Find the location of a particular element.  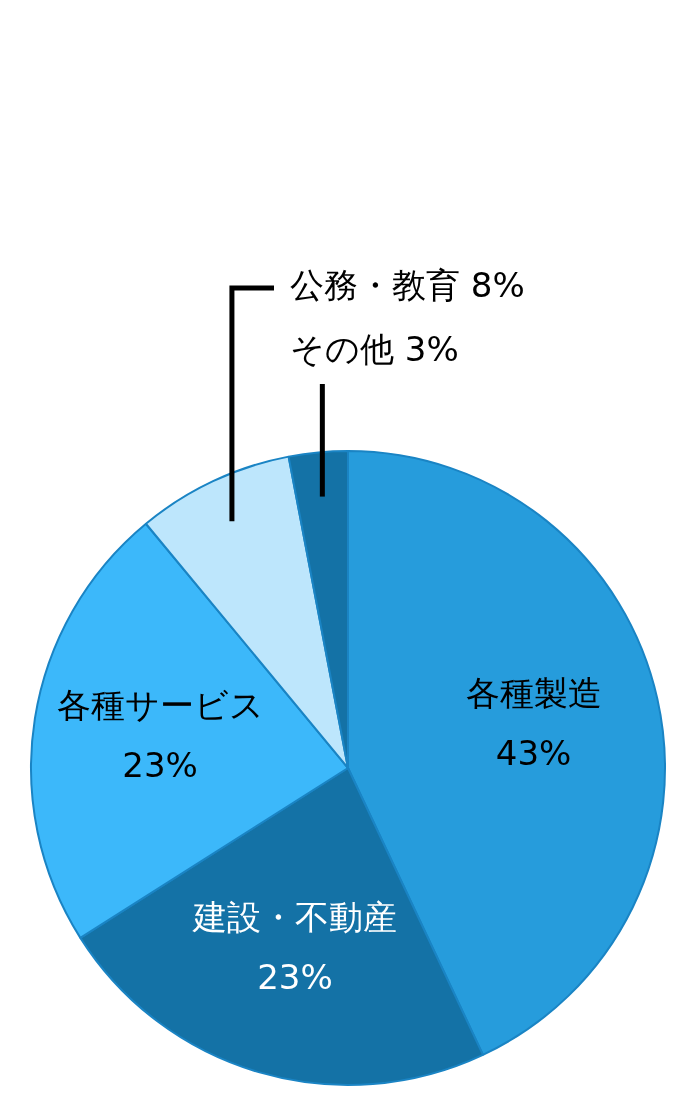

slice-label: 建設・不動産 is located at coordinates (294, 917).